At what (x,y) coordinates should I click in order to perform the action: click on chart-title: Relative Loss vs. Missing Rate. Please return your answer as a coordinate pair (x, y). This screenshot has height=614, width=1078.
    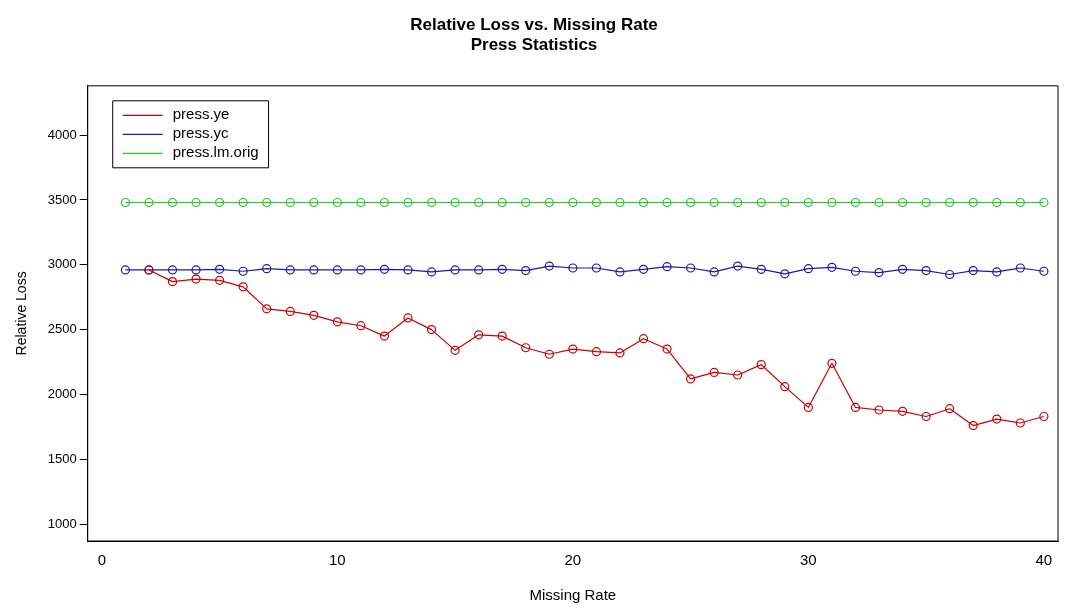
    Looking at the image, I should click on (534, 24).